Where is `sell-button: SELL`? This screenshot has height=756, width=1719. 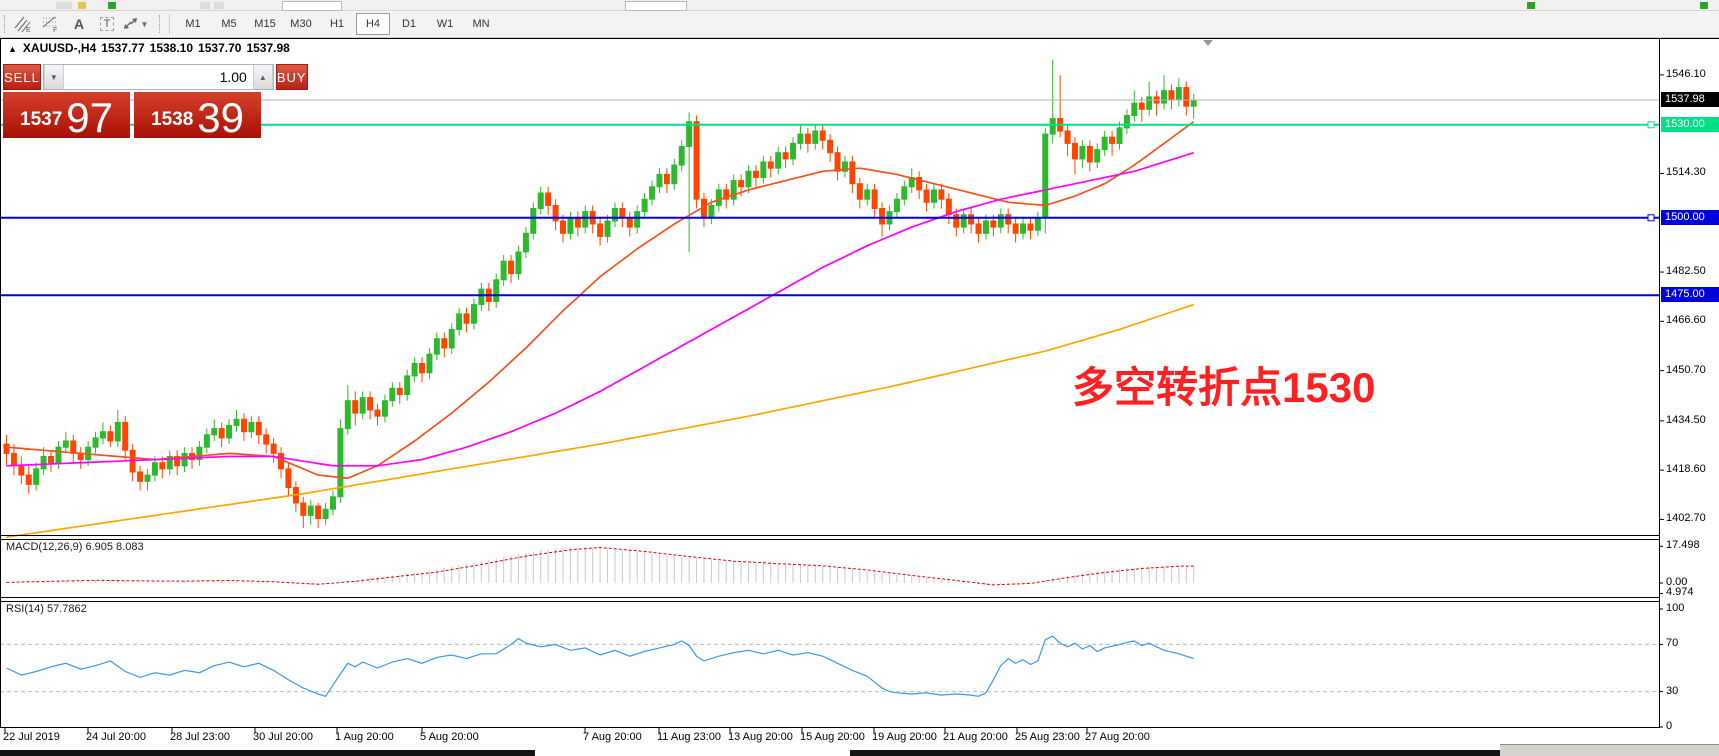
sell-button: SELL is located at coordinates (22, 77).